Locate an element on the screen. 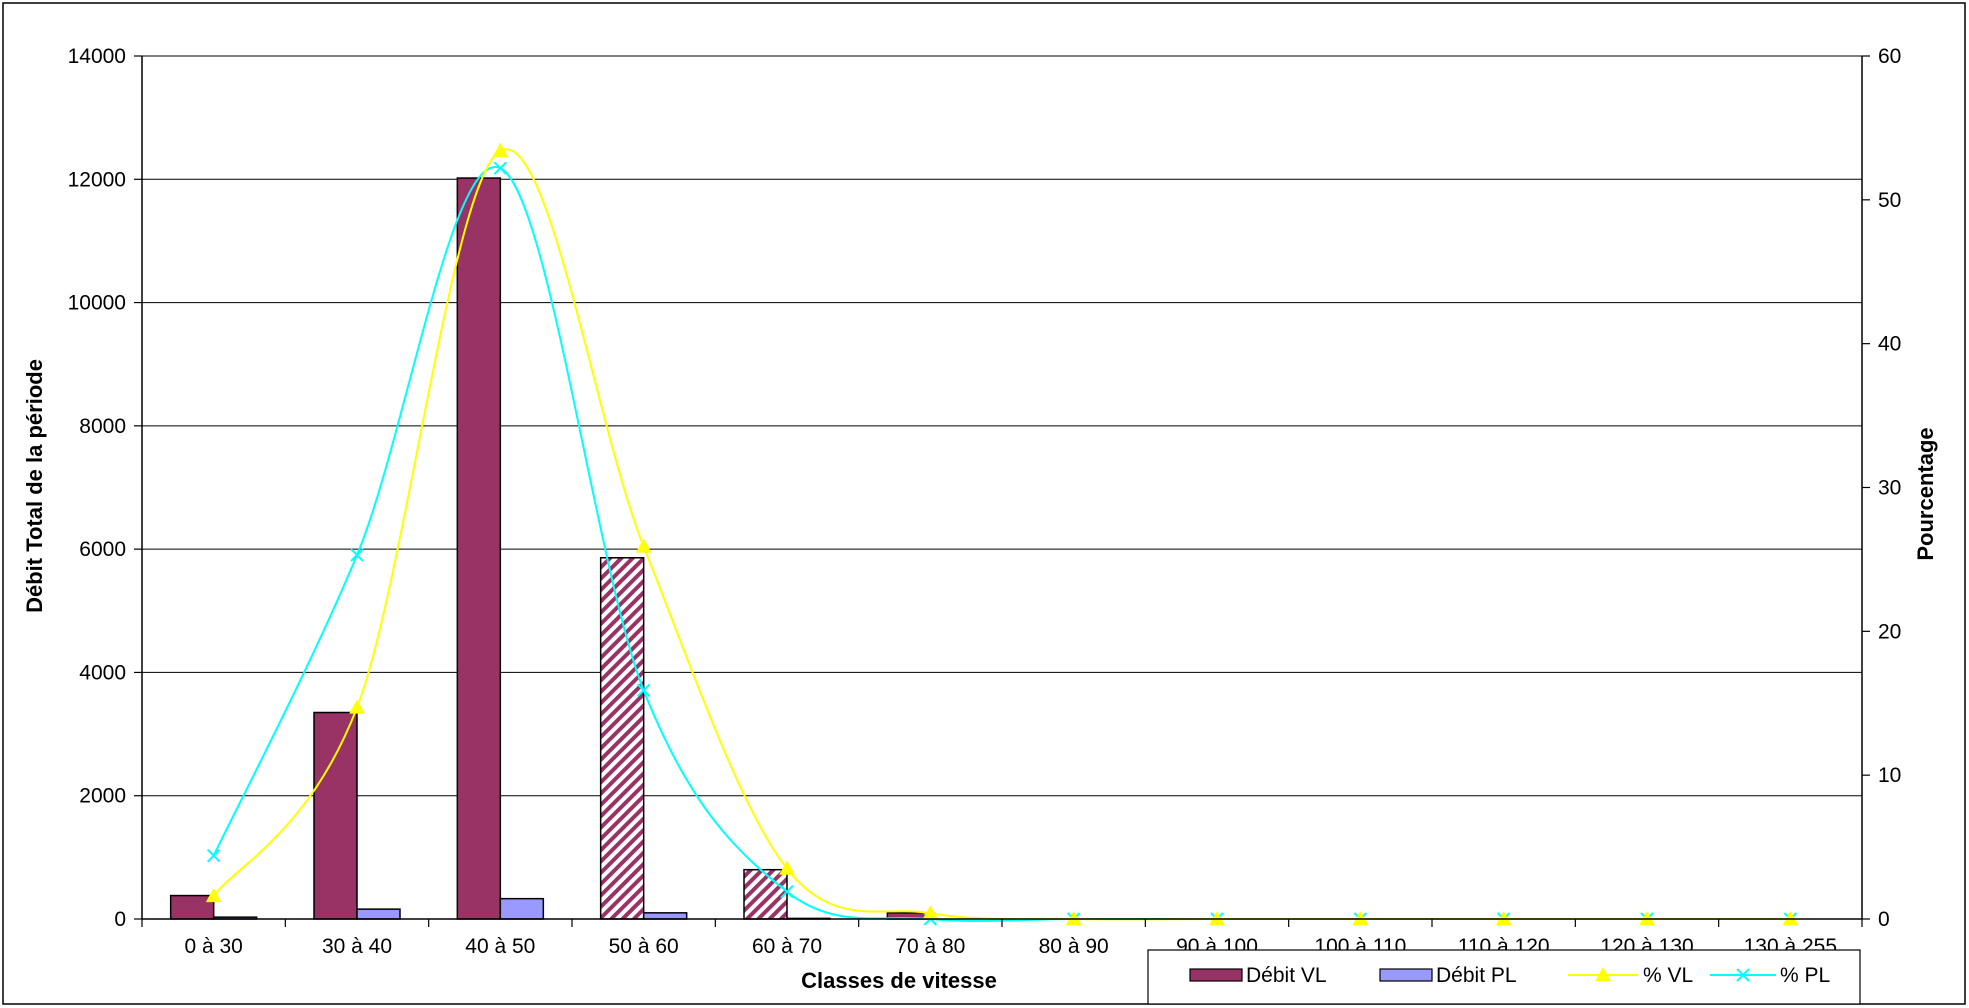  y-tick-label: 6000 is located at coordinates (102, 549).